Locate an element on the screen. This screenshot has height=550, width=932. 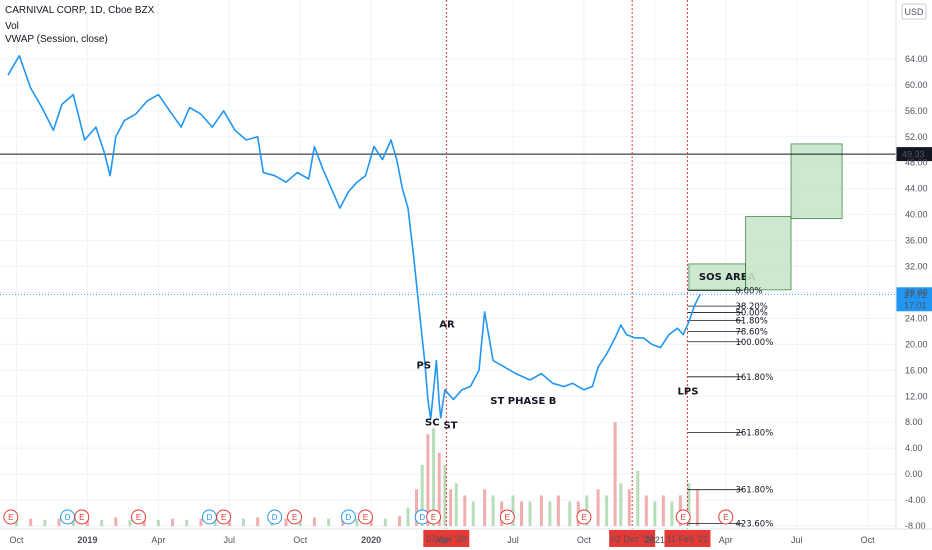
fib-level-label: 50.00% is located at coordinates (751, 314).